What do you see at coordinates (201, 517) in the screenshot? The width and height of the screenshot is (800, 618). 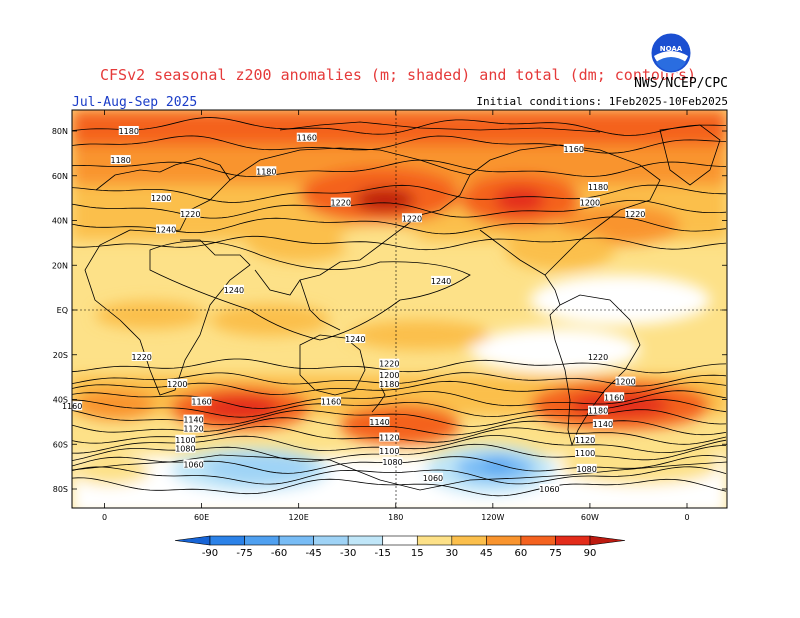 I see `lon-label: 60E` at bounding box center [201, 517].